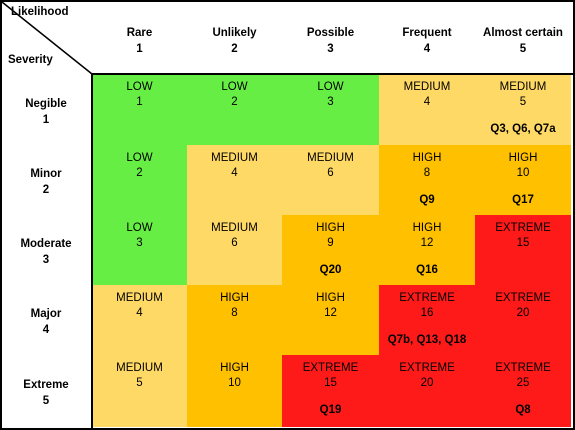 Image resolution: width=575 pixels, height=430 pixels. What do you see at coordinates (523, 391) in the screenshot?
I see `risk-cell-5-5: EXTREME 25 Q8` at bounding box center [523, 391].